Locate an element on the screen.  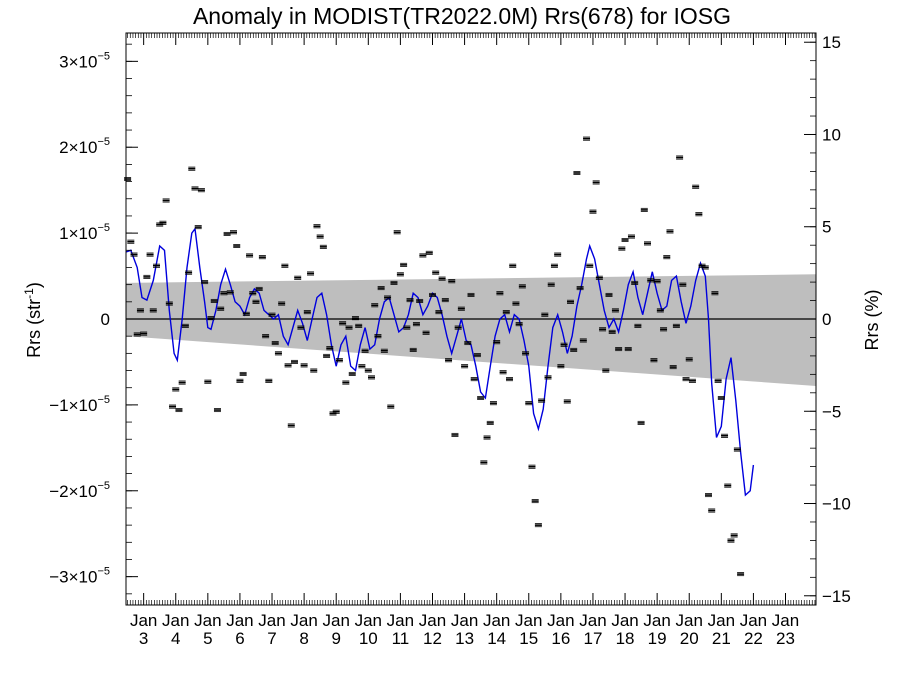
x-tick-year-label: 21 is located at coordinates (721, 638).